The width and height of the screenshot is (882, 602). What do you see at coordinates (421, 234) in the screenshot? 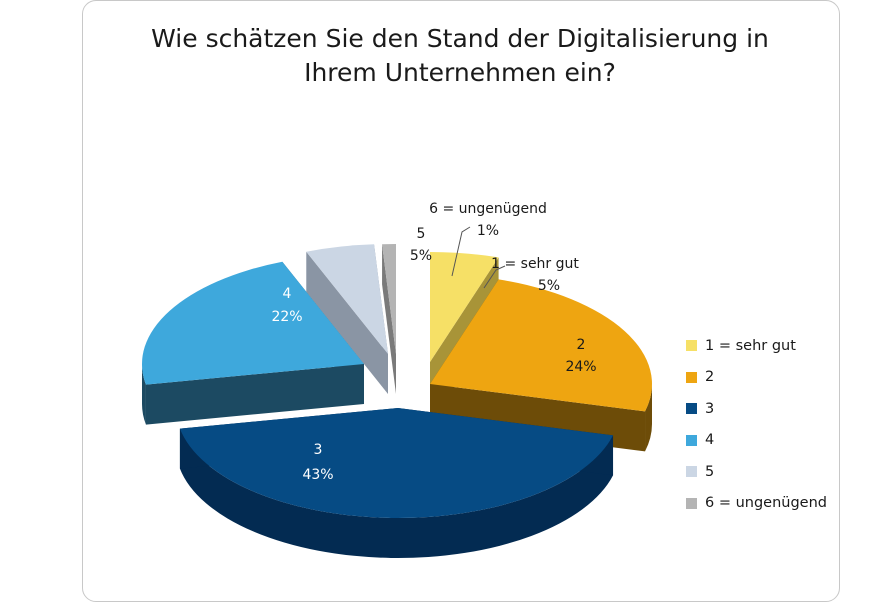
I see `slice-label-5: 5` at bounding box center [421, 234].